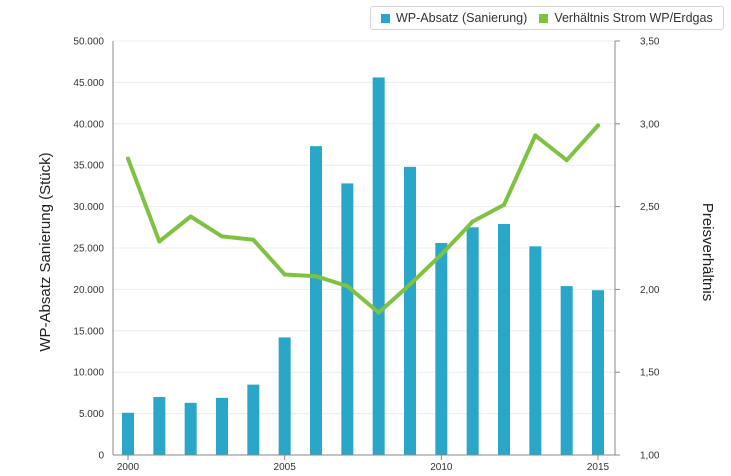 This screenshot has height=476, width=731. I want to click on y-right-tick-label: 2,50, so click(650, 207).